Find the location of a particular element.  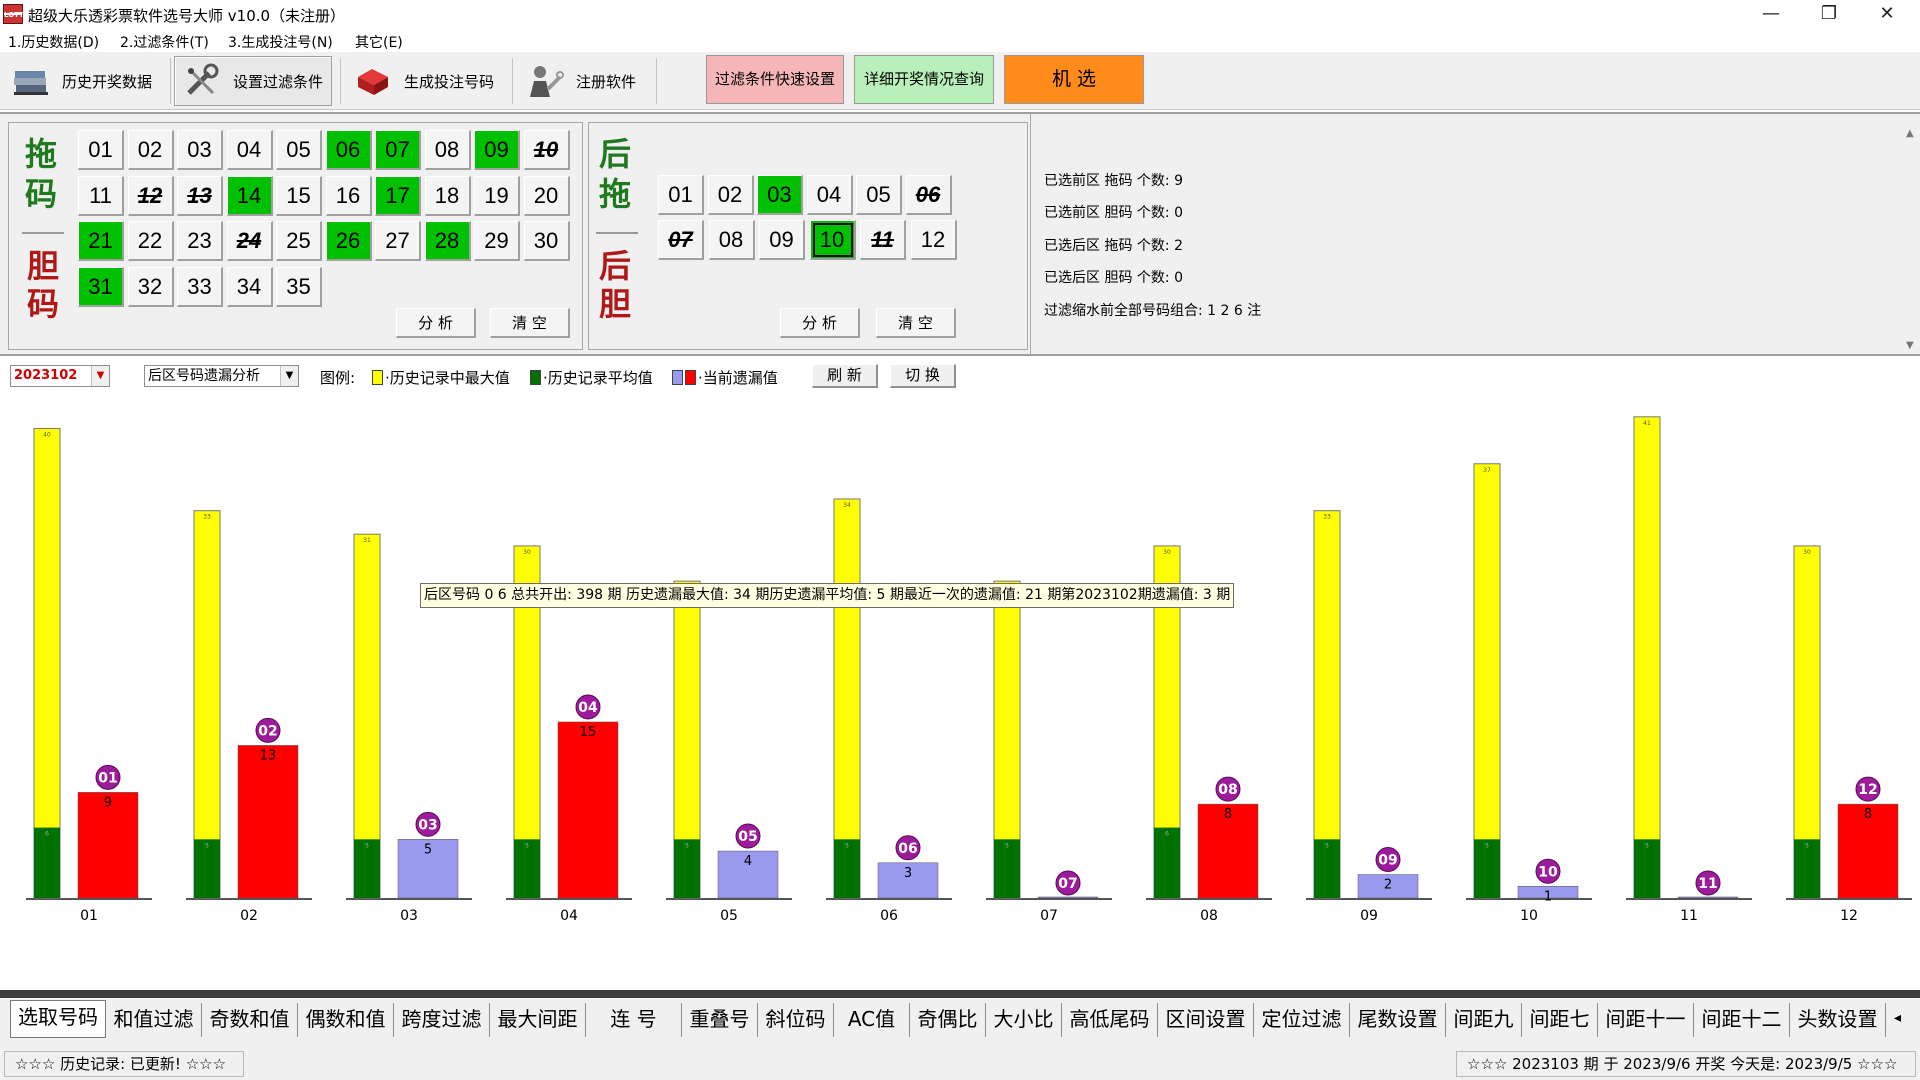

front-number-10: 10 is located at coordinates (546, 150).